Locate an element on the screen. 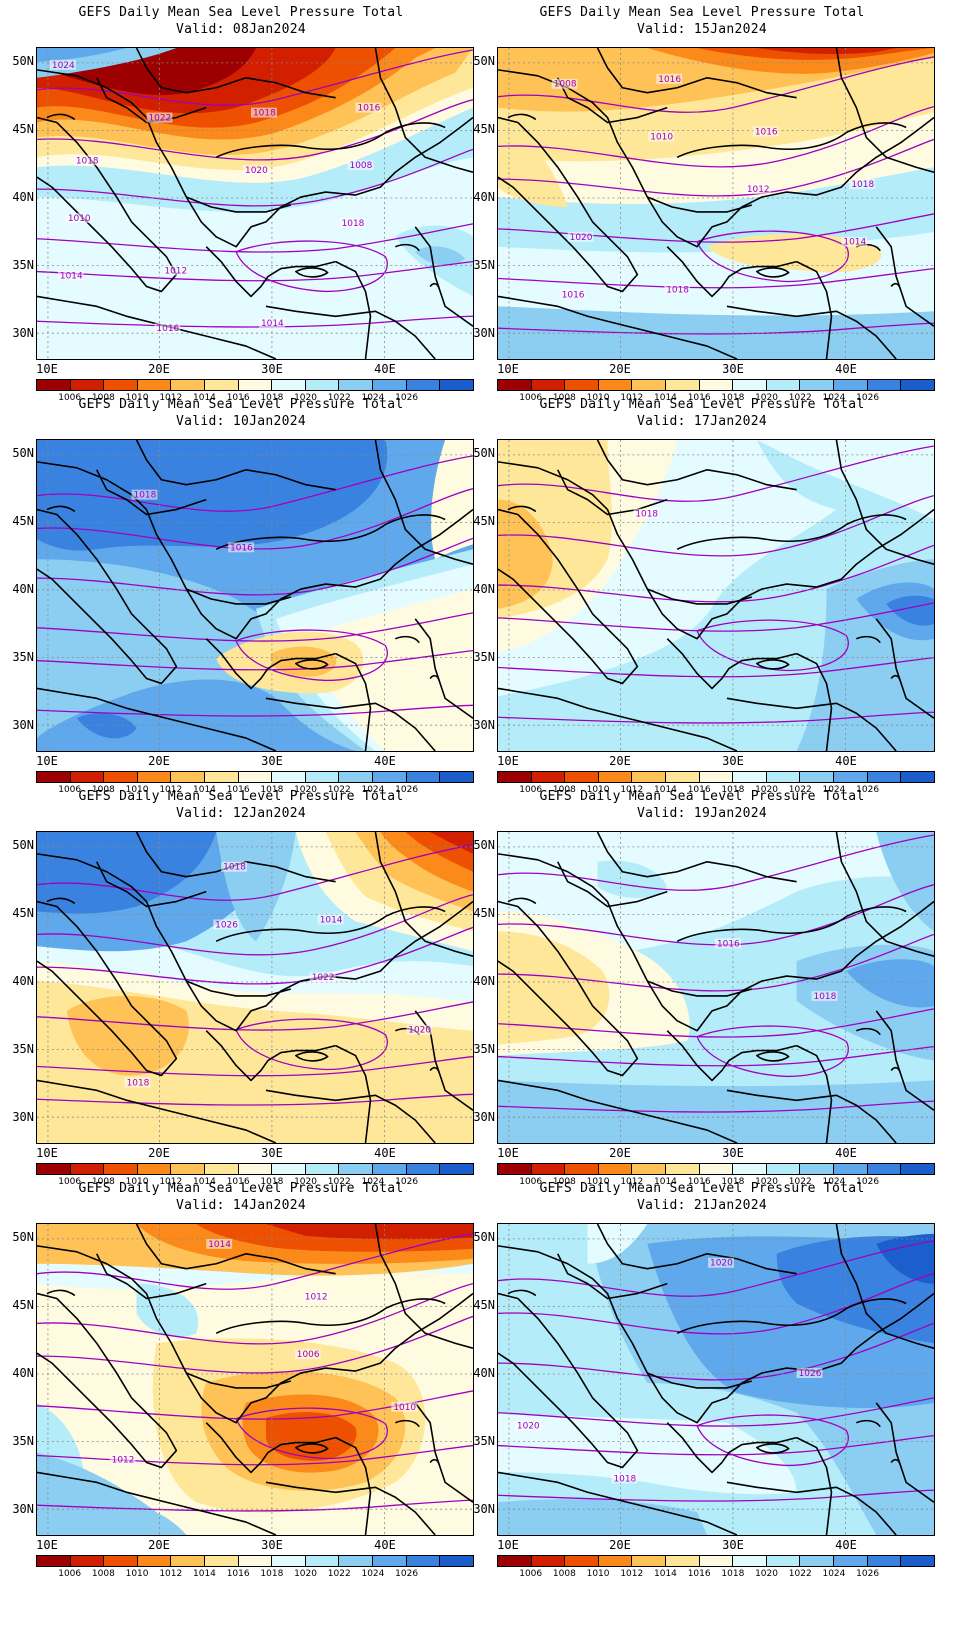 The image size is (964, 1640). contour-label: 1008 is located at coordinates (565, 85).